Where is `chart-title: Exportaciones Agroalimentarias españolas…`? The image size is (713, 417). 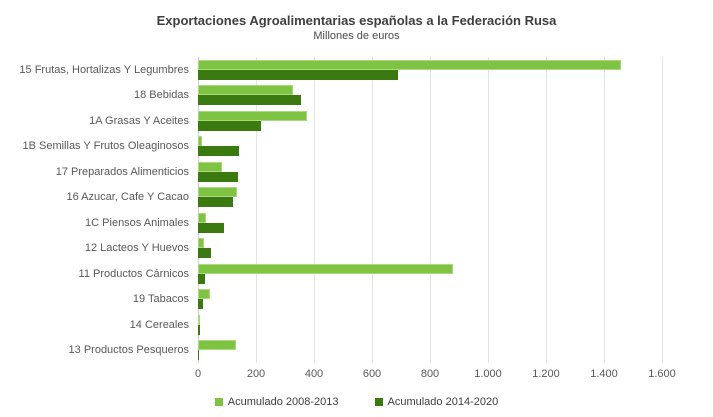
chart-title: Exportaciones Agroalimentarias españolas… is located at coordinates (356, 20).